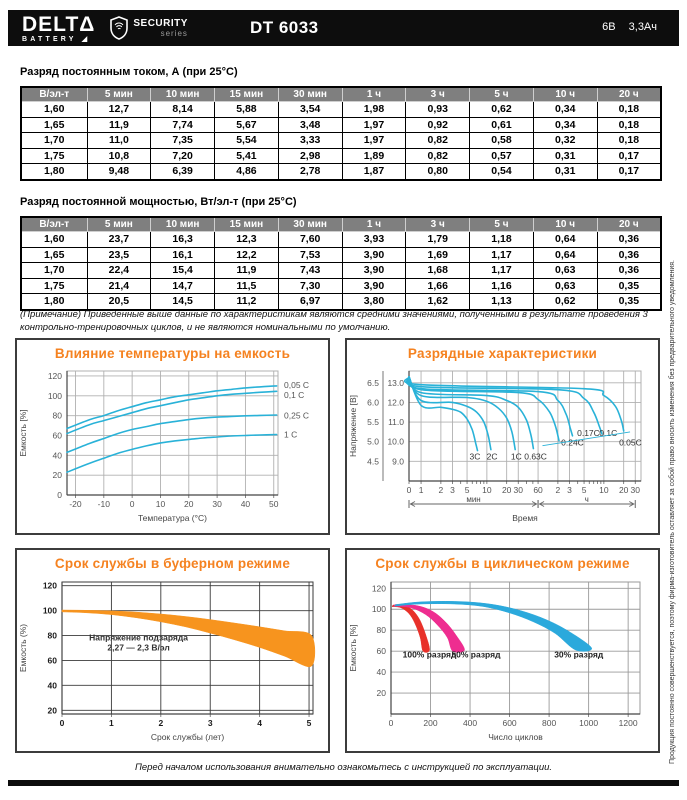  Describe the element at coordinates (246, 239) in the screenshot. I see `table-cell: 12,3` at that location.